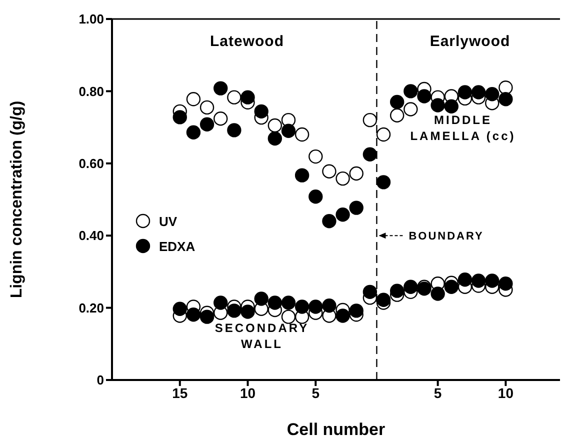 The image size is (571, 445). What do you see at coordinates (247, 41) in the screenshot?
I see `annotation: Latewood` at bounding box center [247, 41].